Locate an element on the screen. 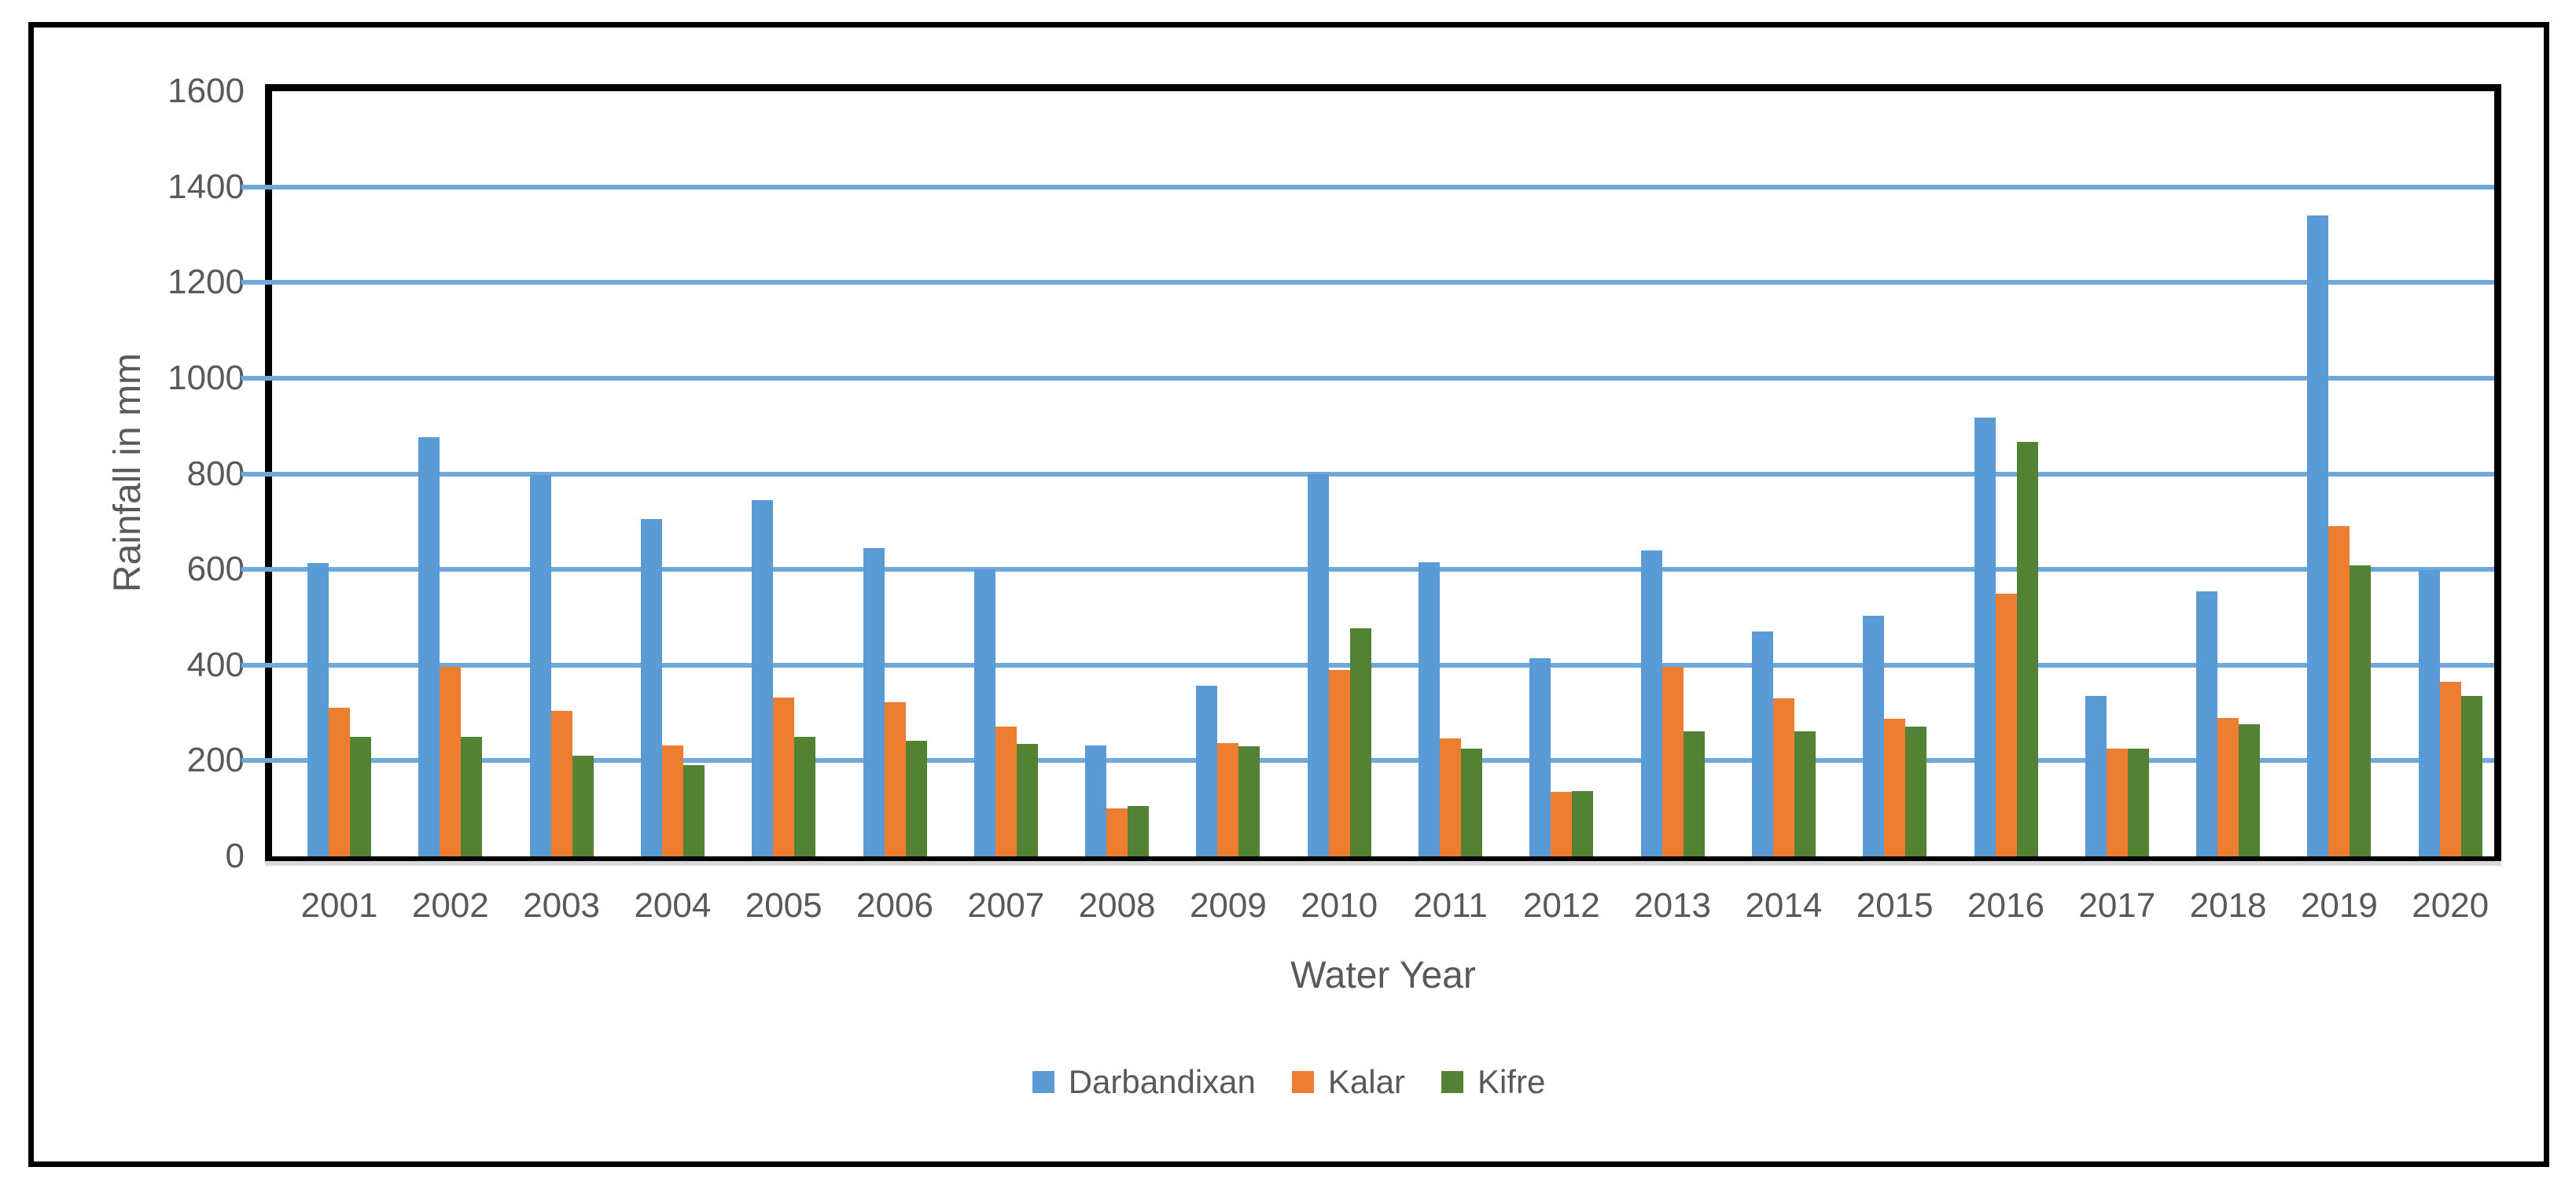  legend-item-darbandixan: Darbandixan is located at coordinates (1144, 1082).